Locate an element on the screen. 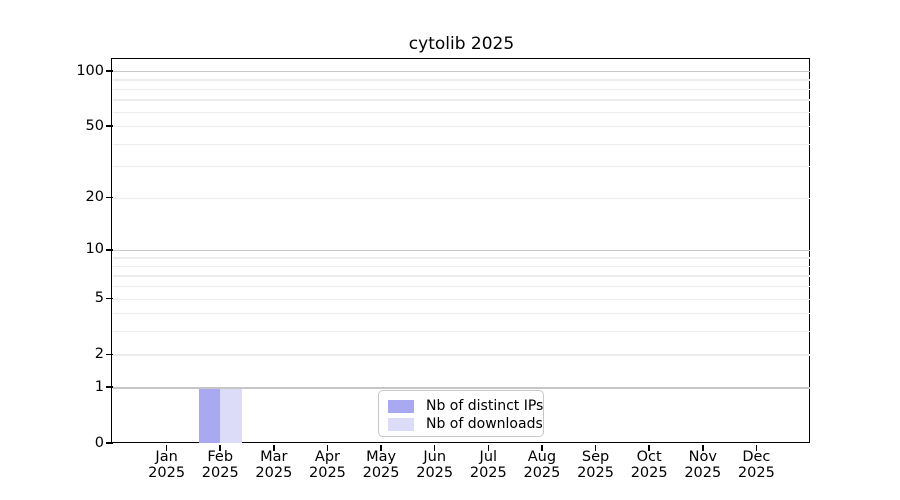 The width and height of the screenshot is (900, 500). x-axis-tick-label: Oct 2025 is located at coordinates (649, 465).